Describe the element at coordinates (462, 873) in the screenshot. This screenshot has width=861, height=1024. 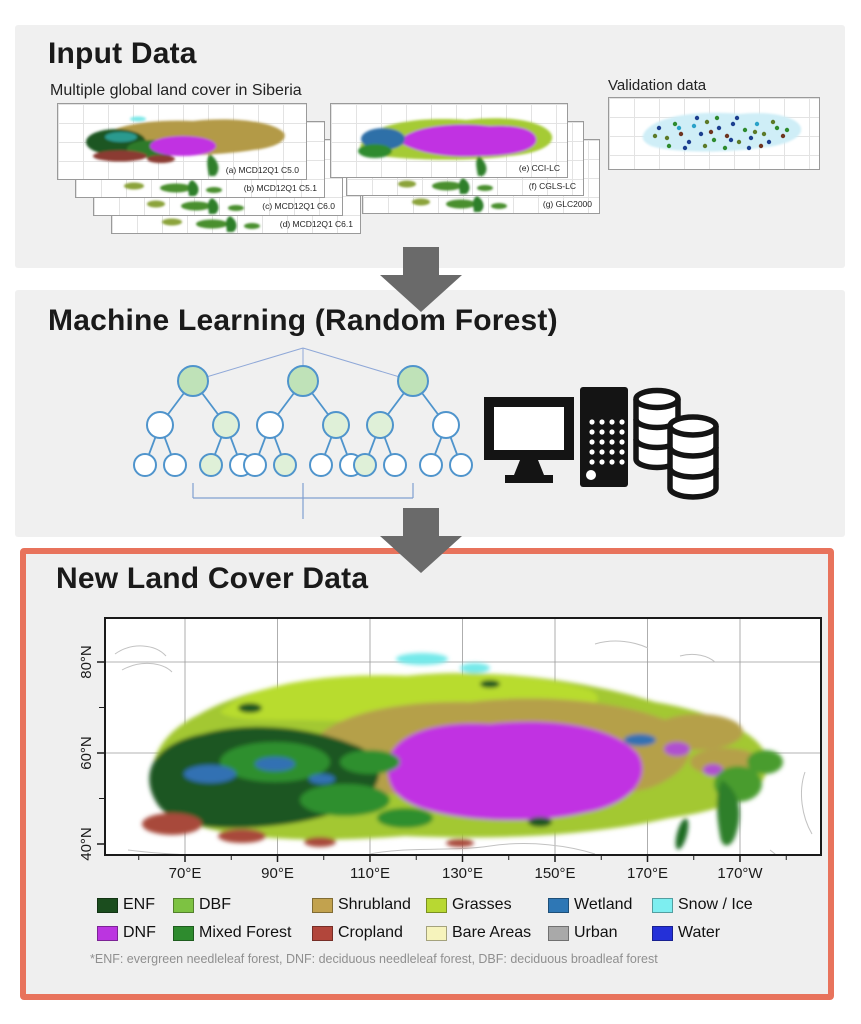
I see `x-tick-label: 130°E` at that location.